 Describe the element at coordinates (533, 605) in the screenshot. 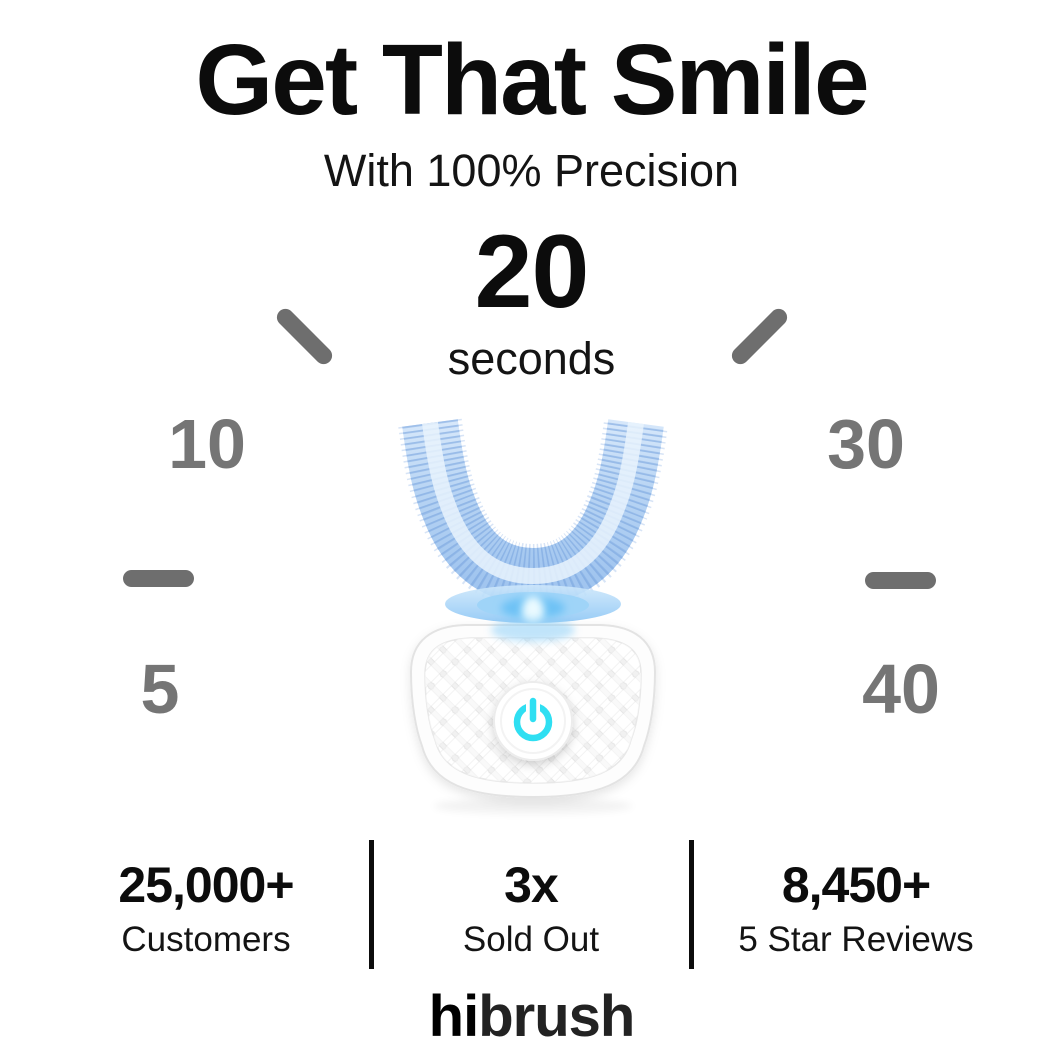

I see `glow-collar` at that location.